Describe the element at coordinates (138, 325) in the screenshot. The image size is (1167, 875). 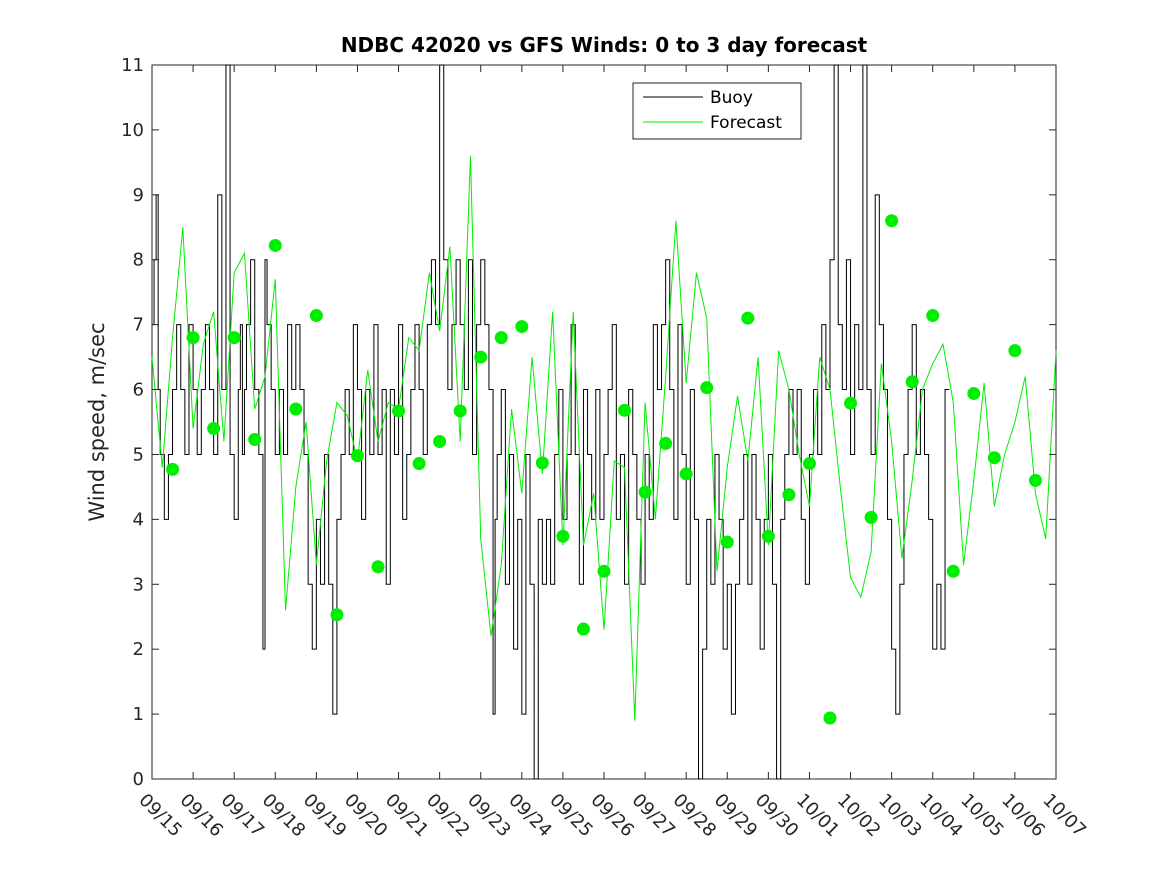
I see `y-tick-label: 7` at that location.